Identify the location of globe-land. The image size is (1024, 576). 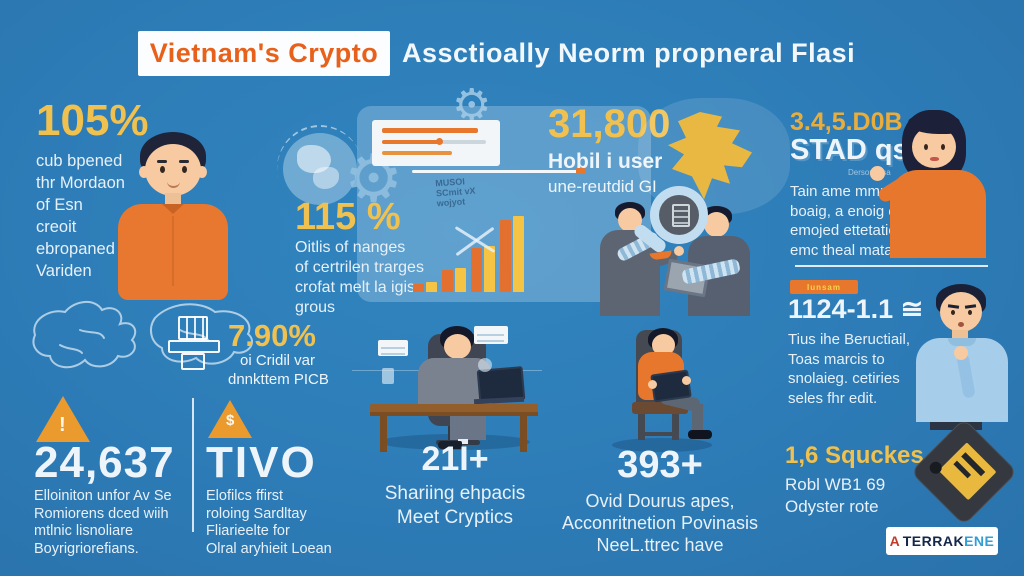
(314, 159).